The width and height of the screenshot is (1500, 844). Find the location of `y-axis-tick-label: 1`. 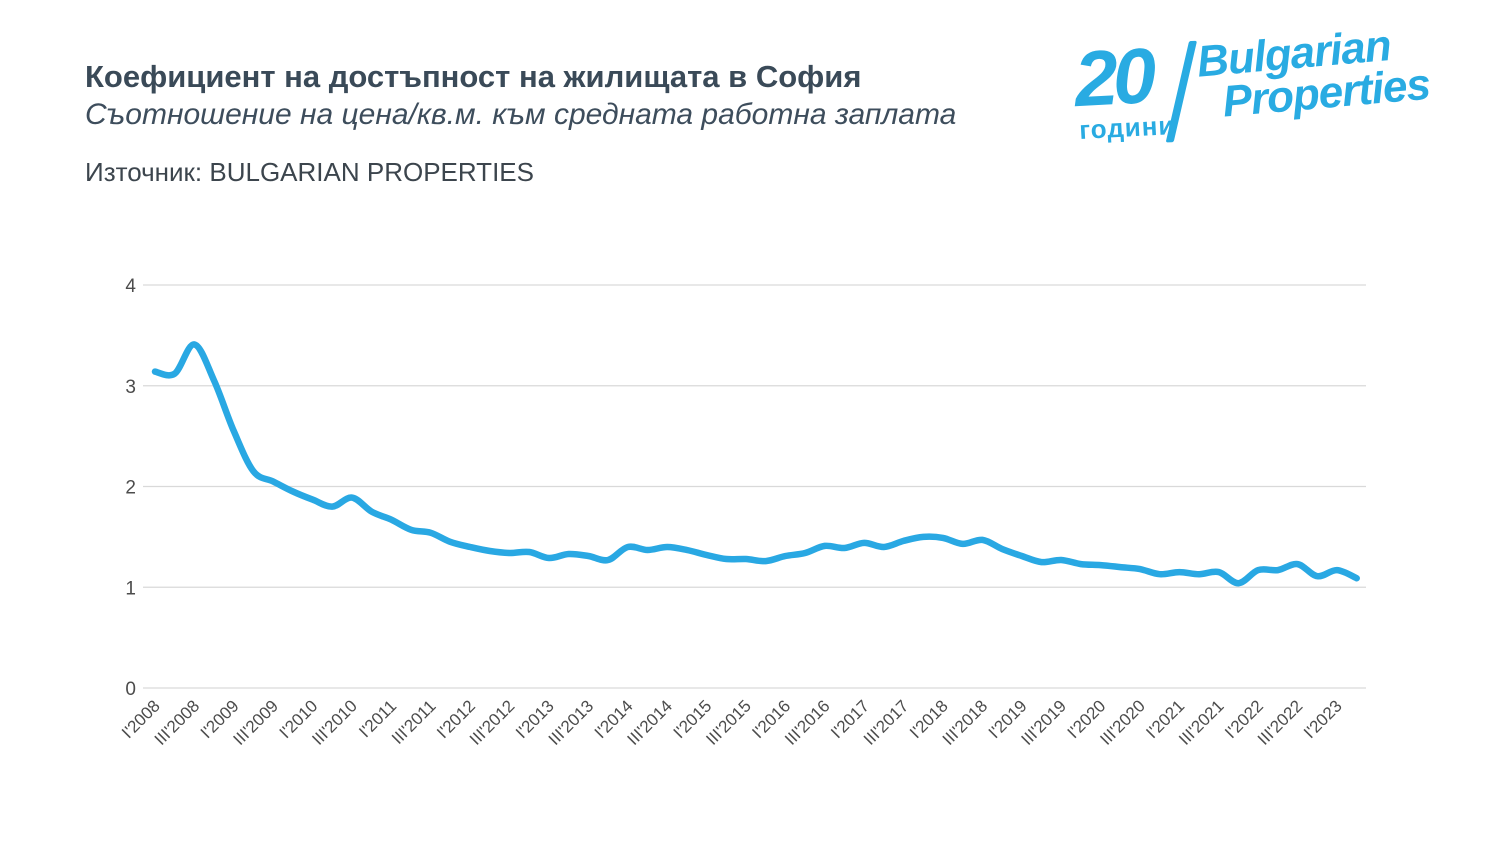

y-axis-tick-label: 1 is located at coordinates (130, 588).